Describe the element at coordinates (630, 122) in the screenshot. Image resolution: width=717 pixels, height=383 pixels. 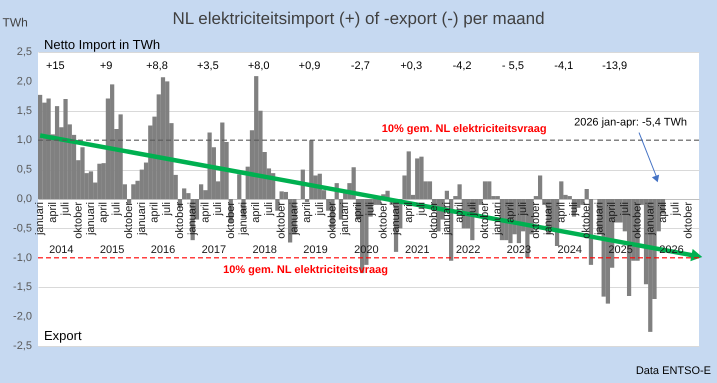
I see `annotation: 2026 jan-apr: -5,4 TWh` at that location.